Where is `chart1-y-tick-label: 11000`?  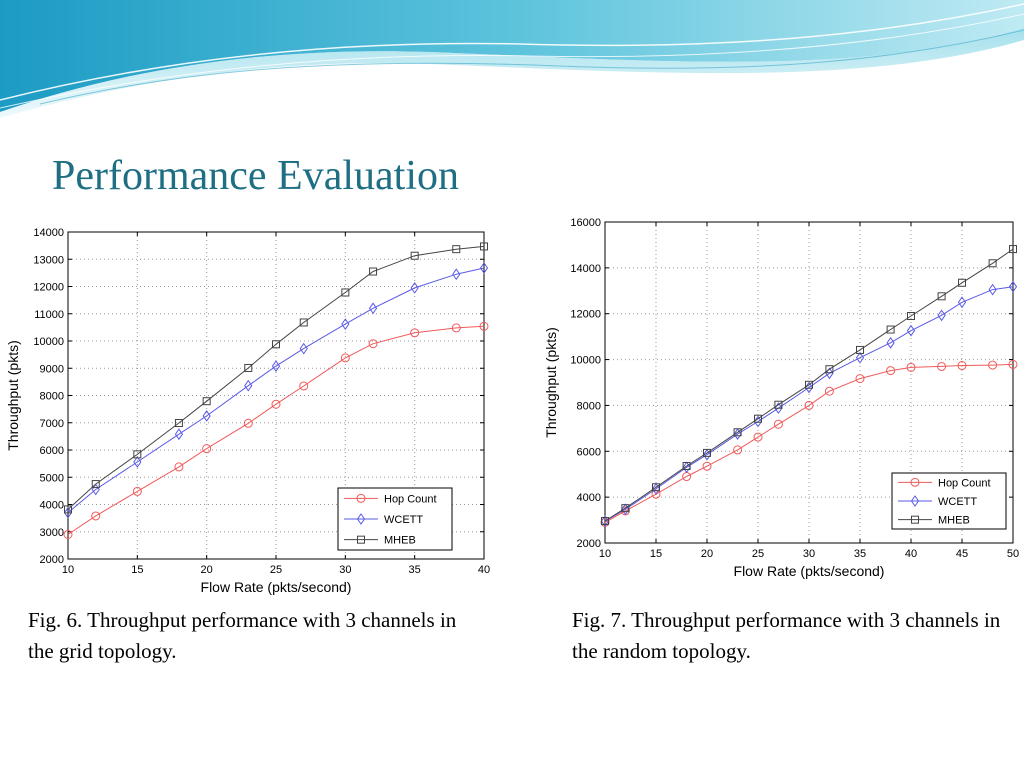
chart1-y-tick-label: 11000 is located at coordinates (49, 315).